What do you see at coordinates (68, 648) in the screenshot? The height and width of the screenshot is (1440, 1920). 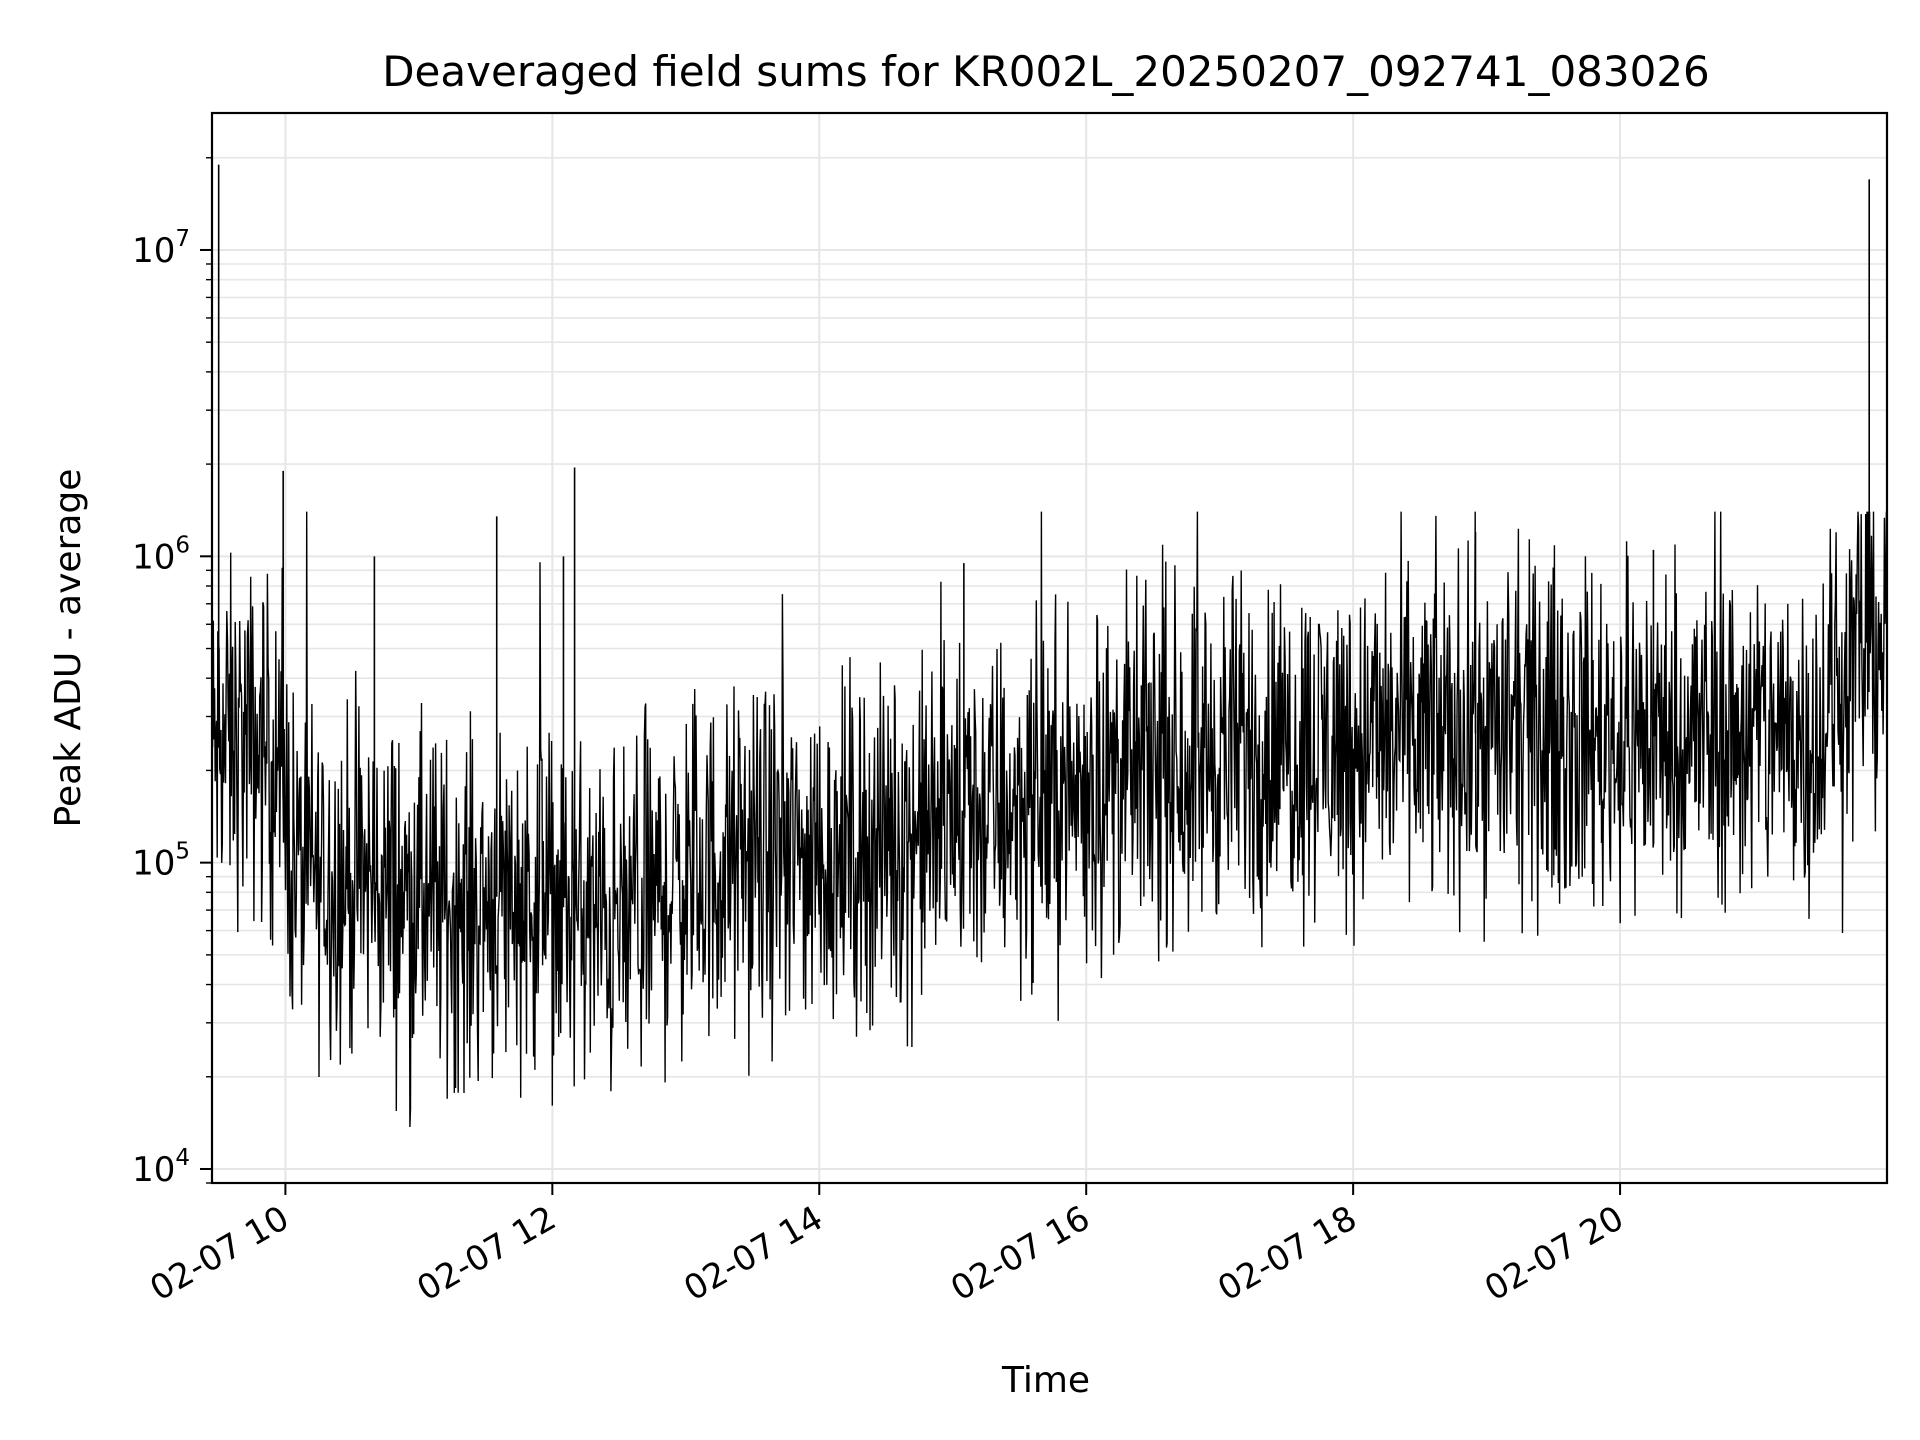 I see `y-axis-label: Peak ADU - average` at bounding box center [68, 648].